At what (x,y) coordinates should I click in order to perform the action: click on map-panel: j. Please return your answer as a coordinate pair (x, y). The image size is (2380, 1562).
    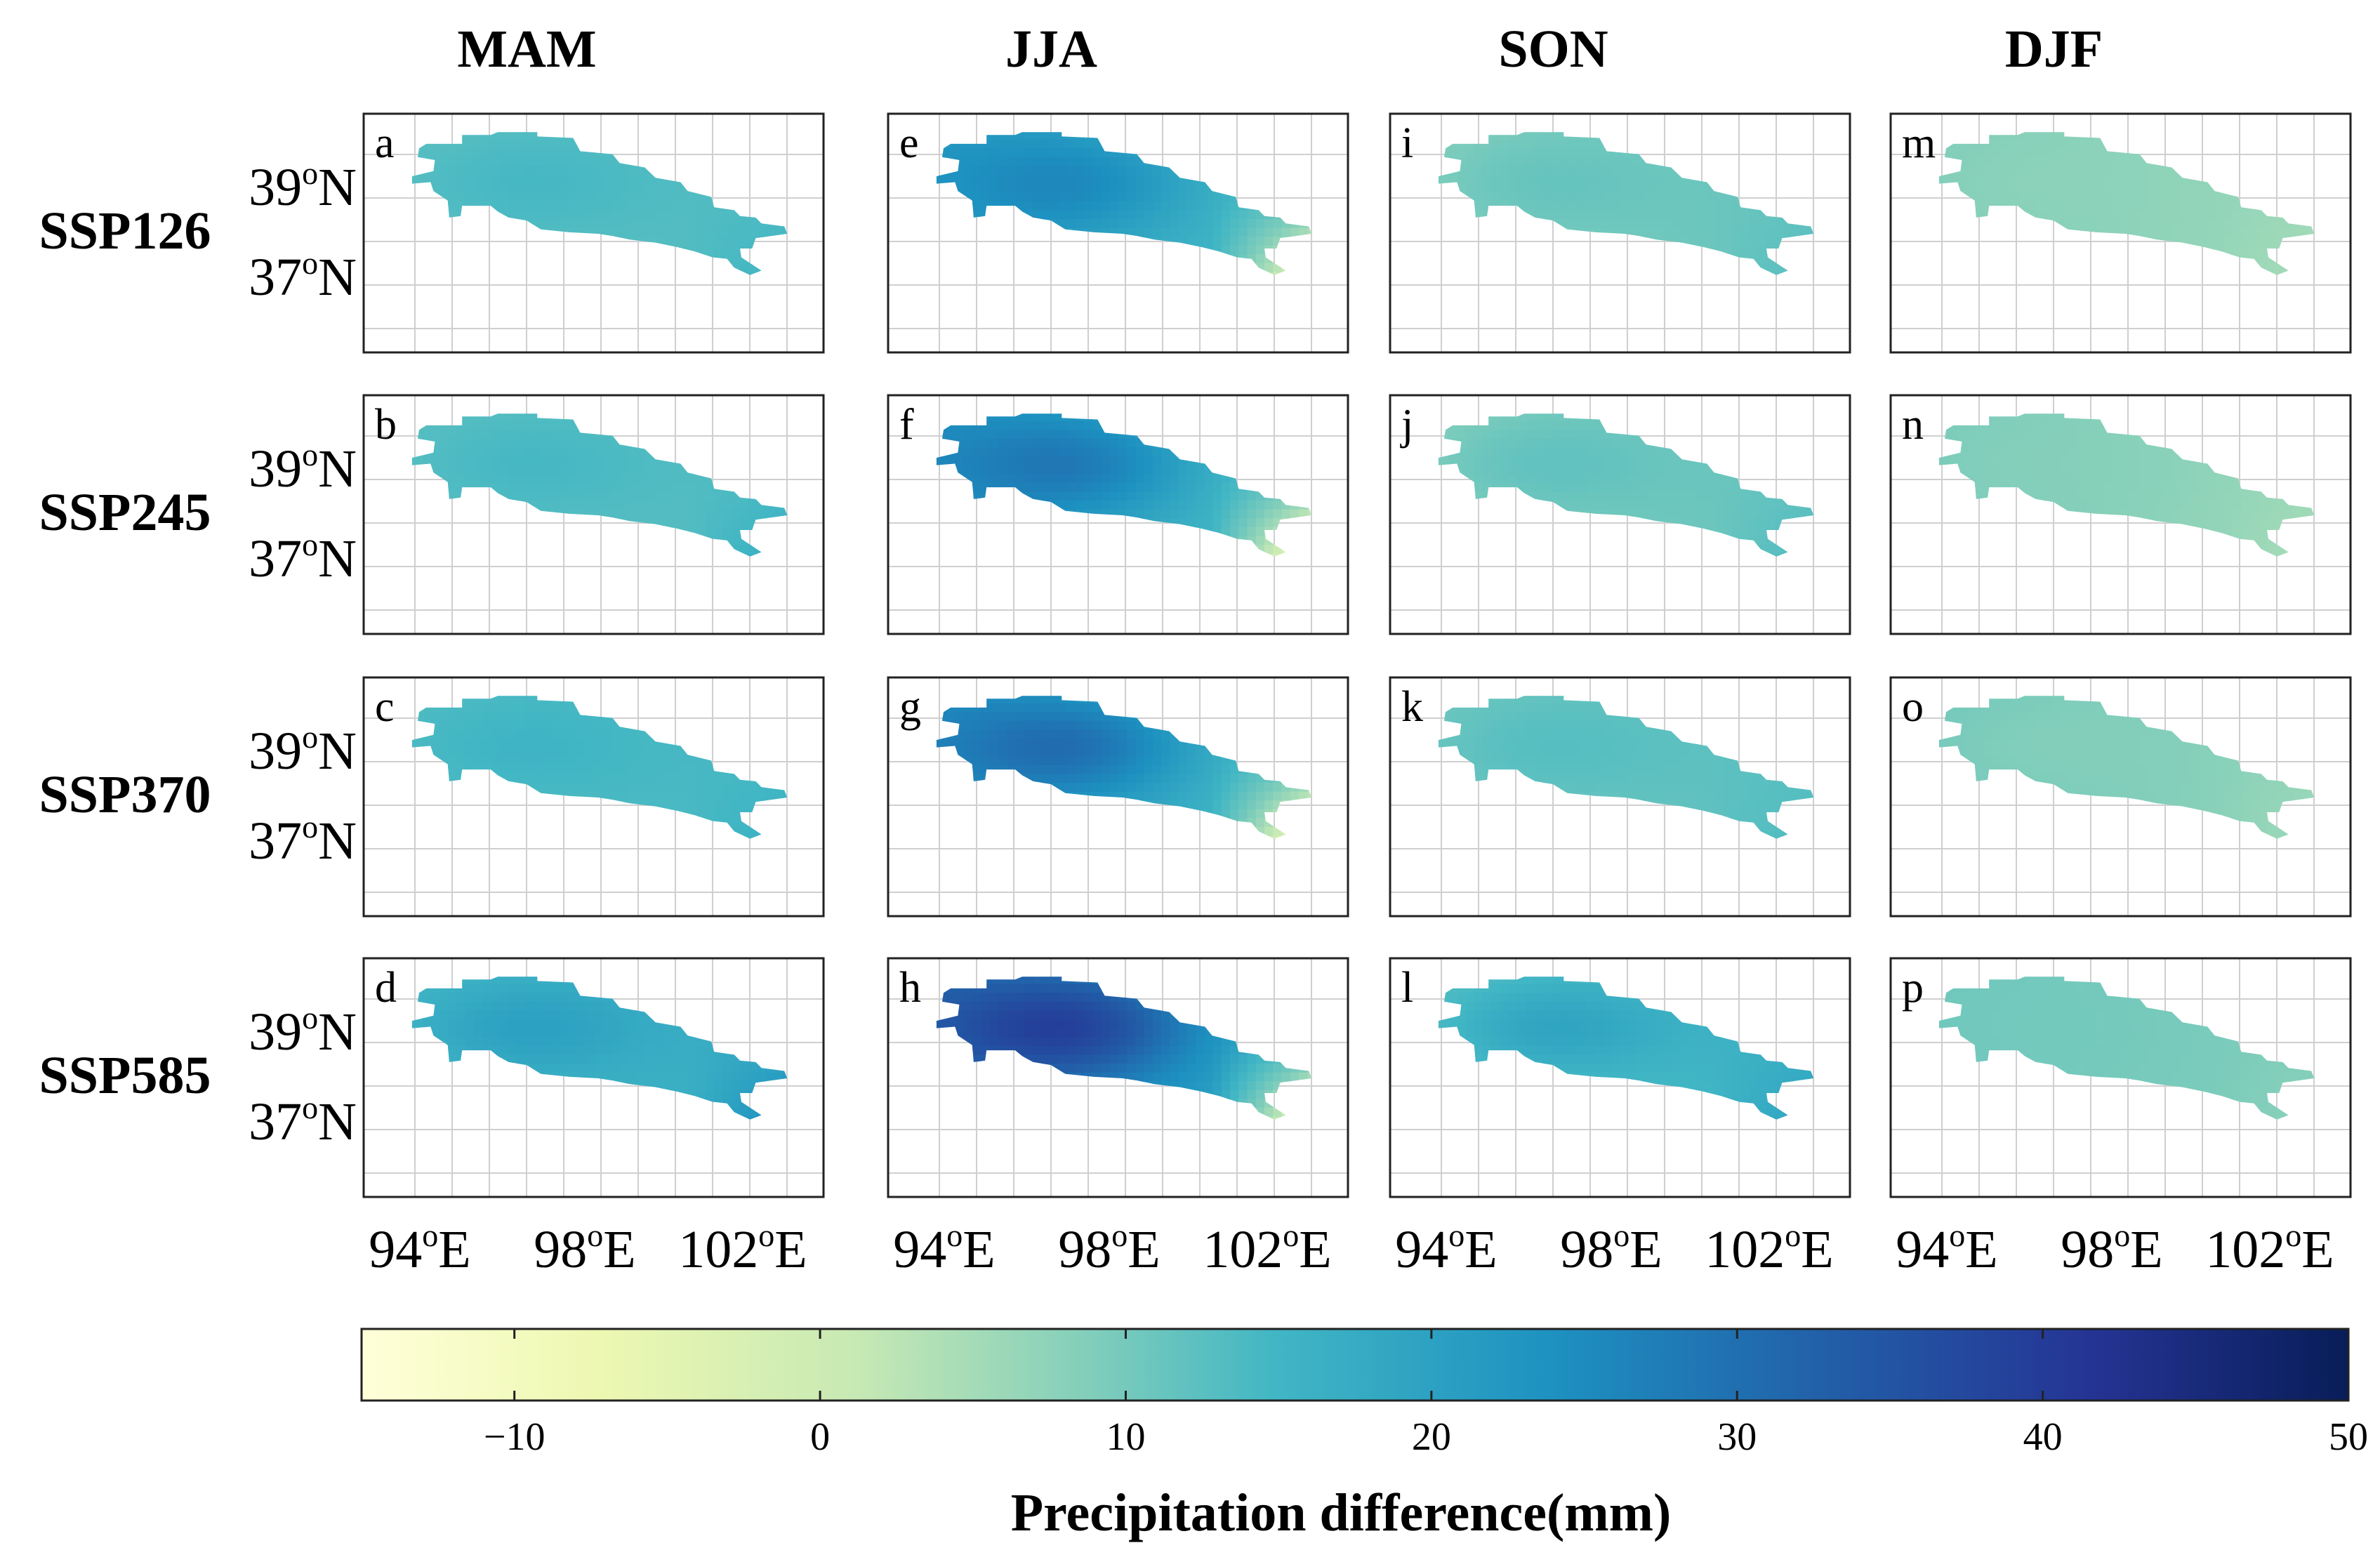
    Looking at the image, I should click on (1620, 514).